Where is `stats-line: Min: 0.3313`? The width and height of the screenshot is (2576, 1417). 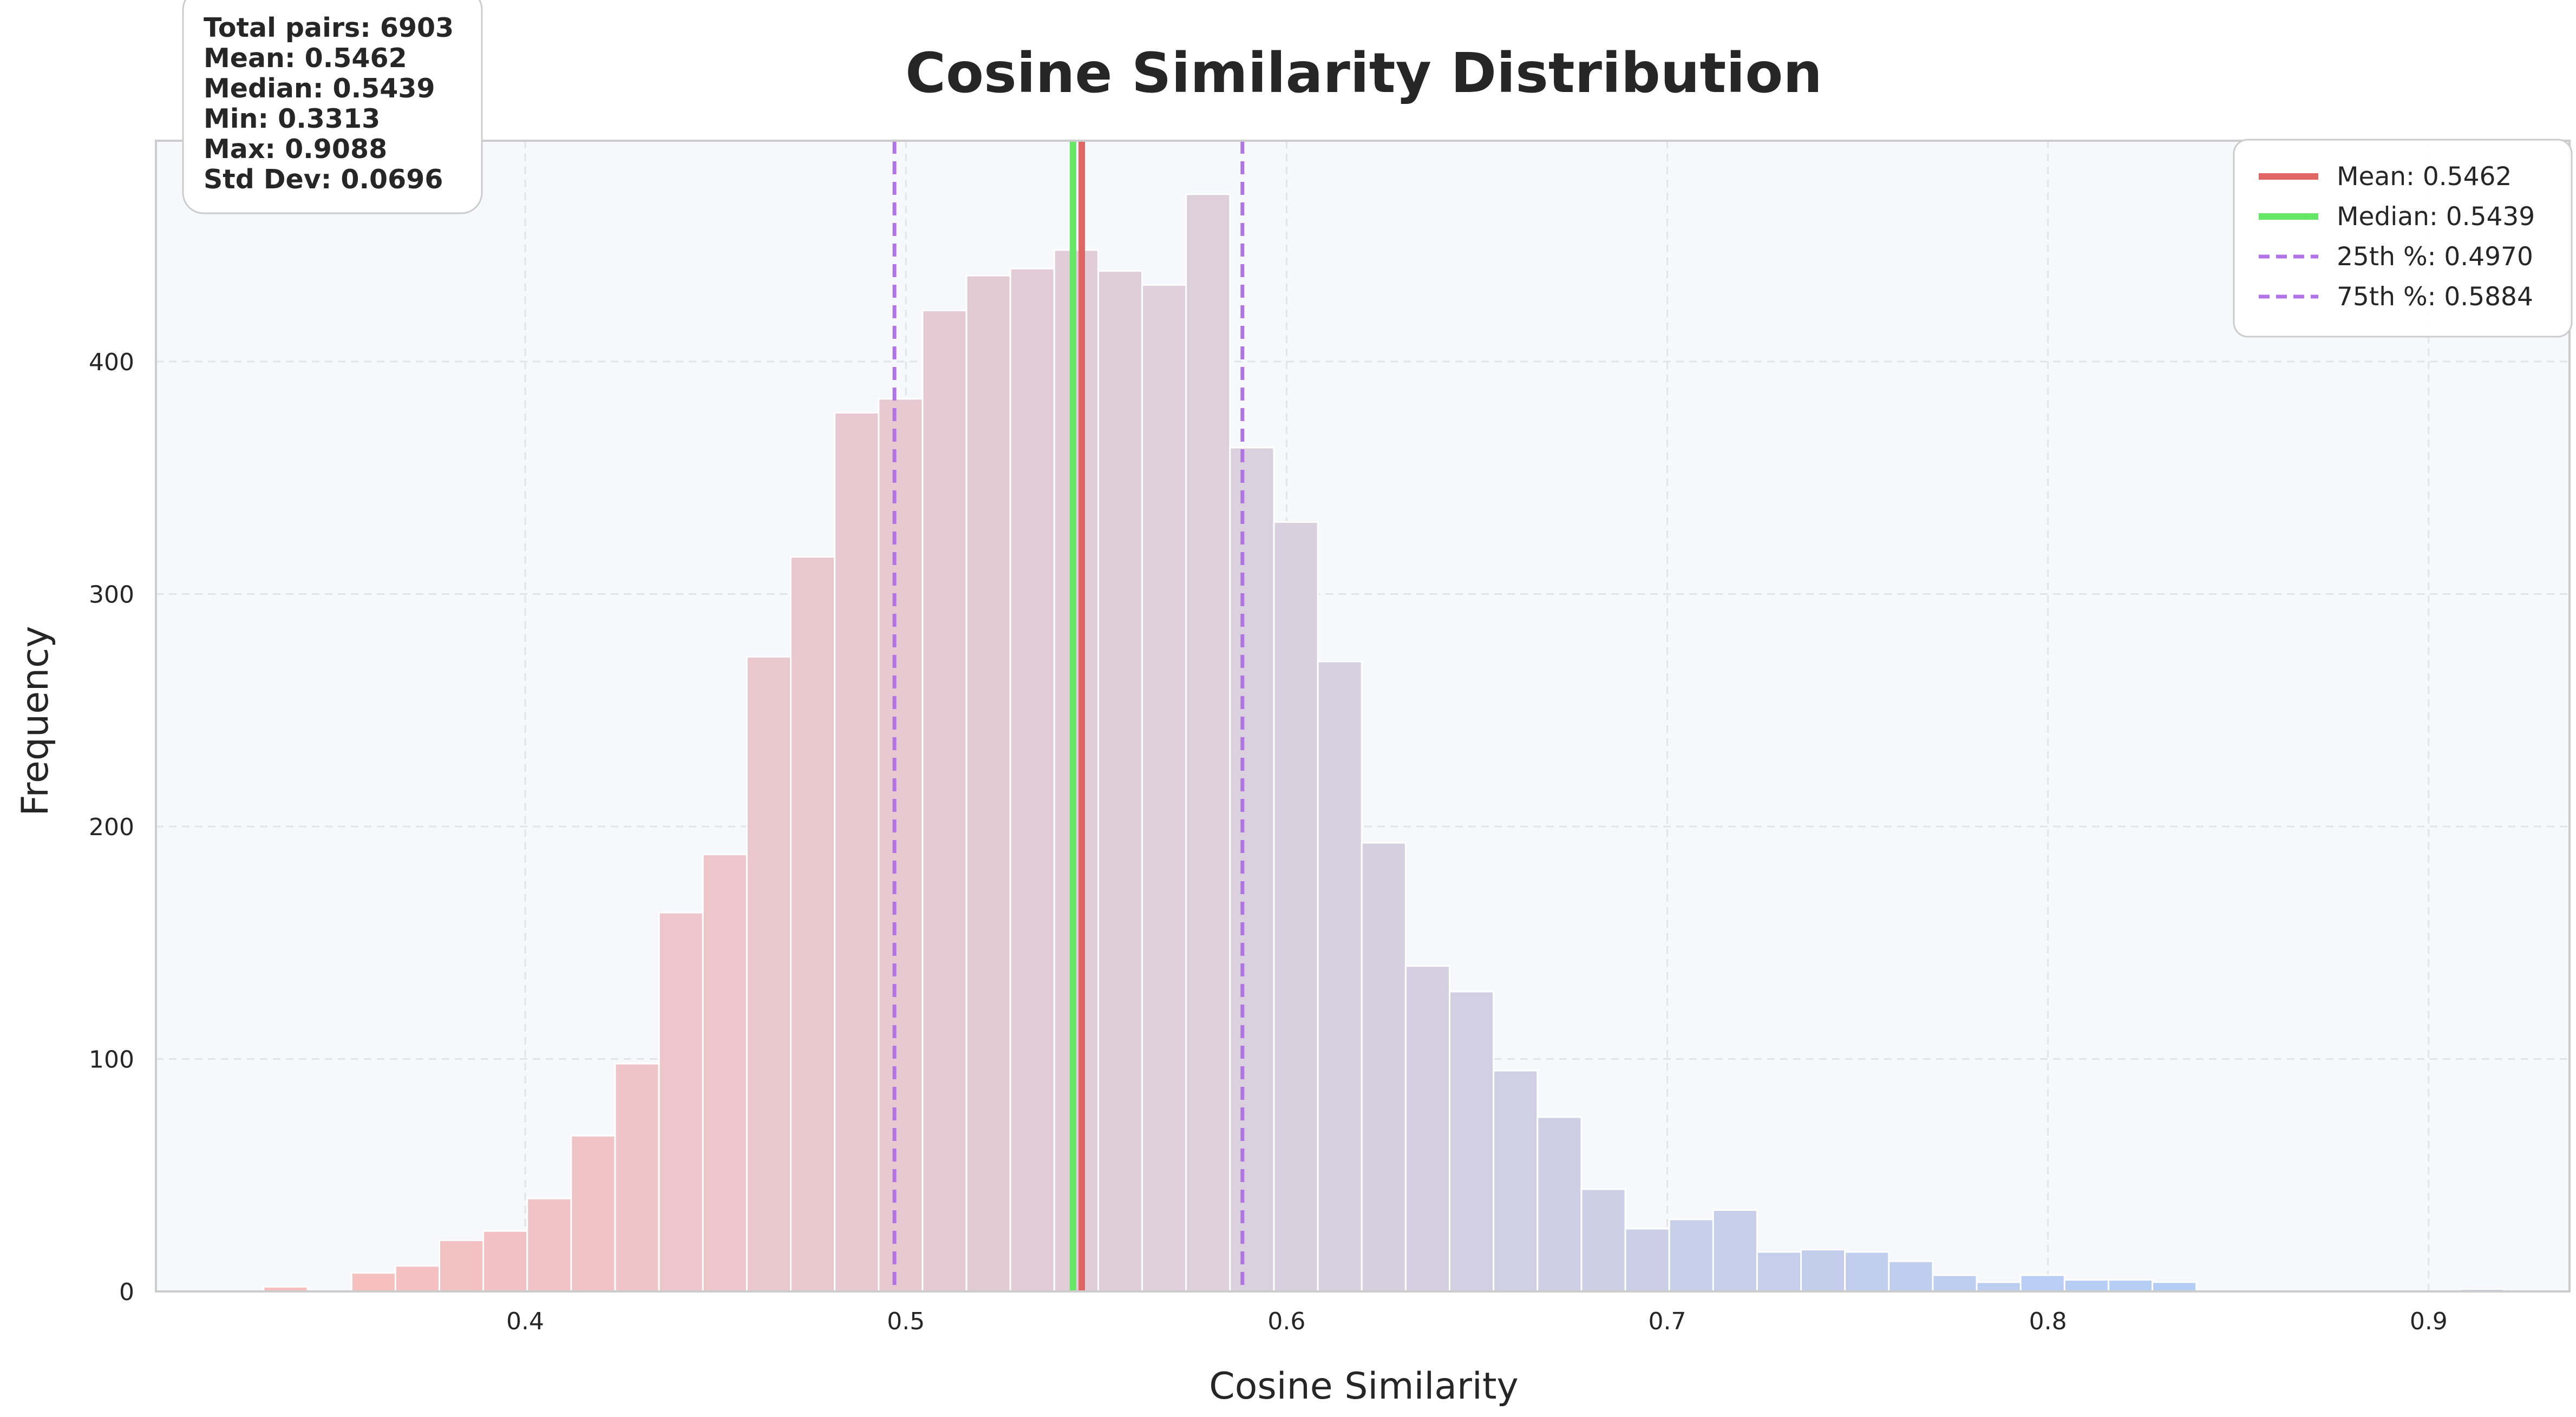 stats-line: Min: 0.3313 is located at coordinates (292, 118).